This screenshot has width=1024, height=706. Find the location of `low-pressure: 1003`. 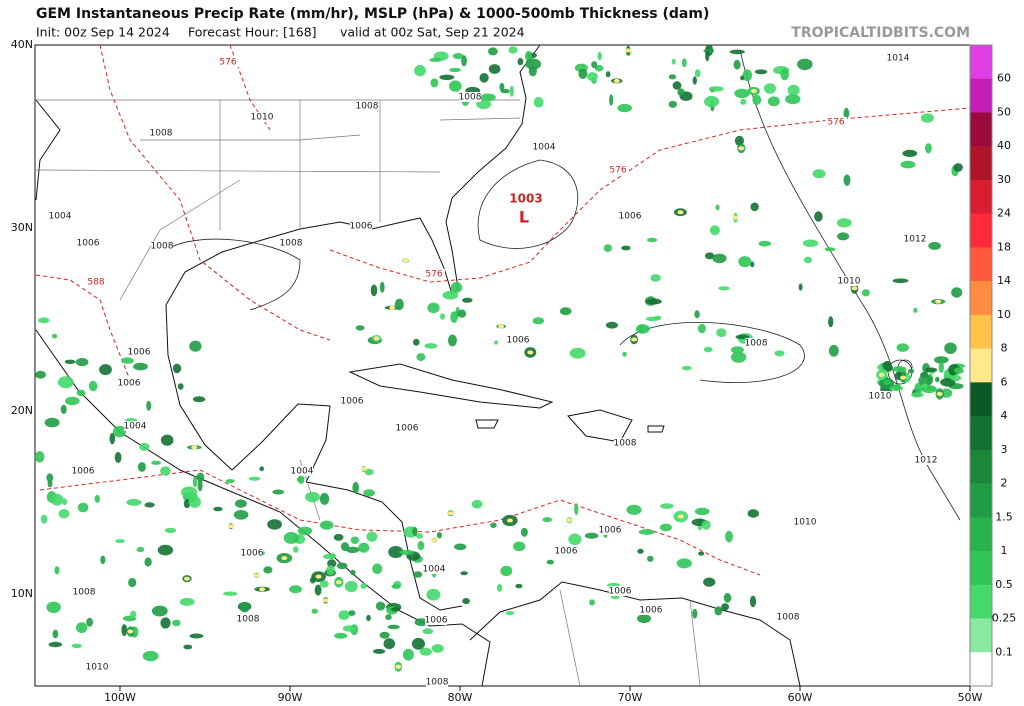

low-pressure: 1003 is located at coordinates (525, 199).